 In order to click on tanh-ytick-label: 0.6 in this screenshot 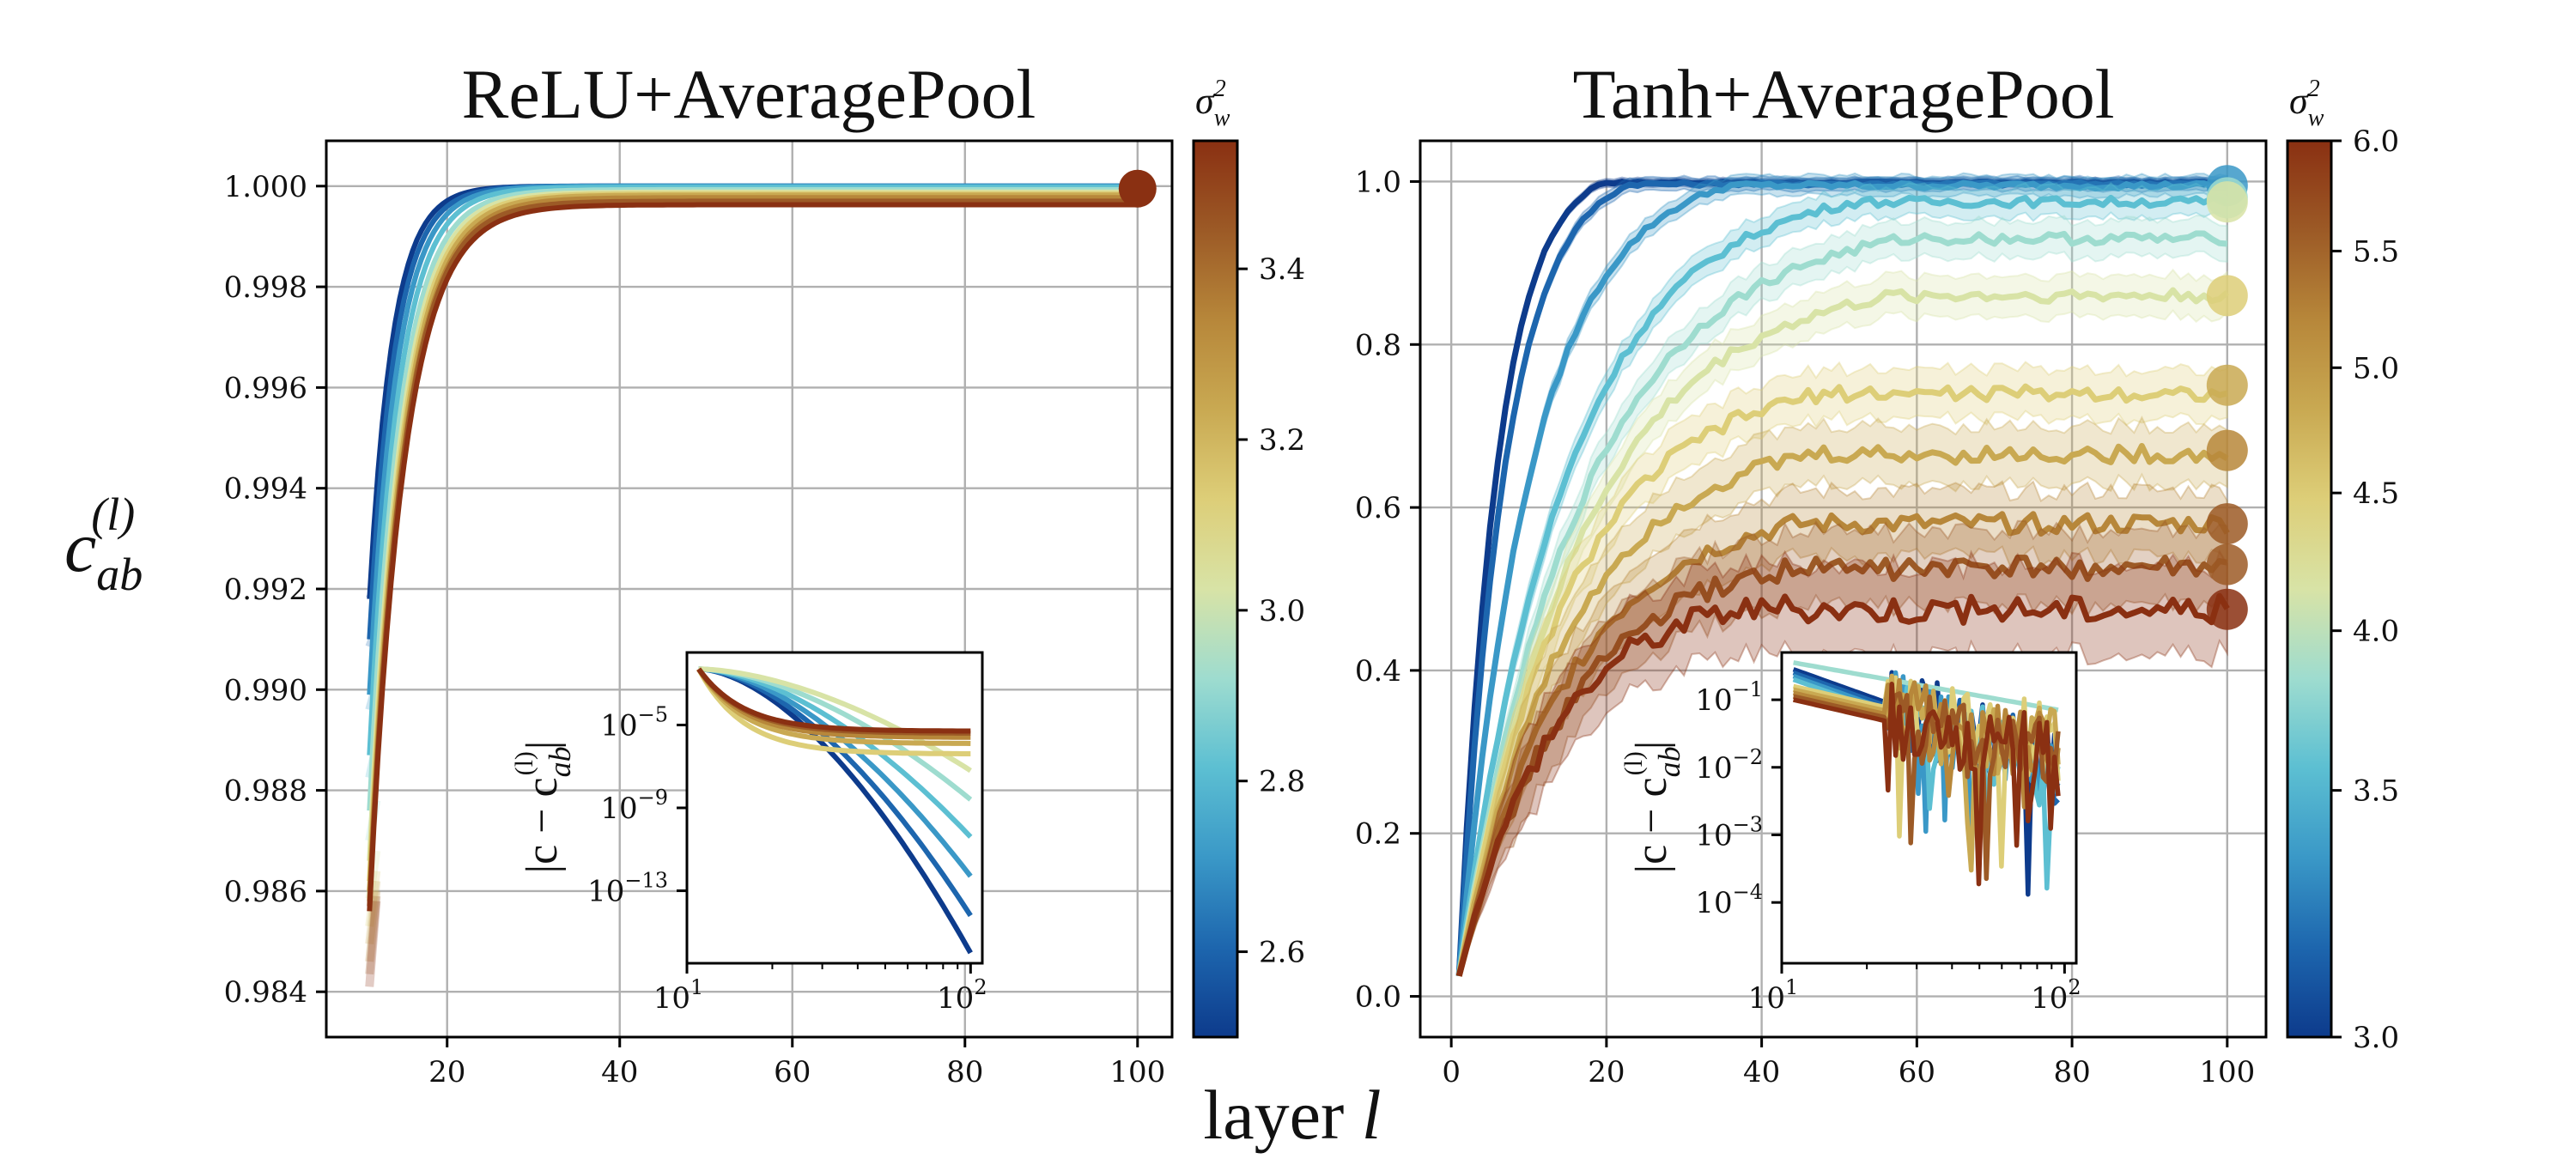, I will do `click(1378, 508)`.